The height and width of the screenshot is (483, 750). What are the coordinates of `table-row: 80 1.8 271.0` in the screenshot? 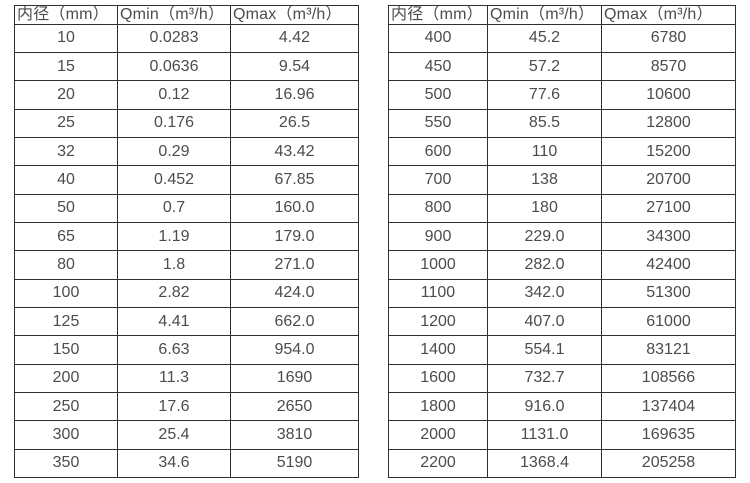 It's located at (186, 265).